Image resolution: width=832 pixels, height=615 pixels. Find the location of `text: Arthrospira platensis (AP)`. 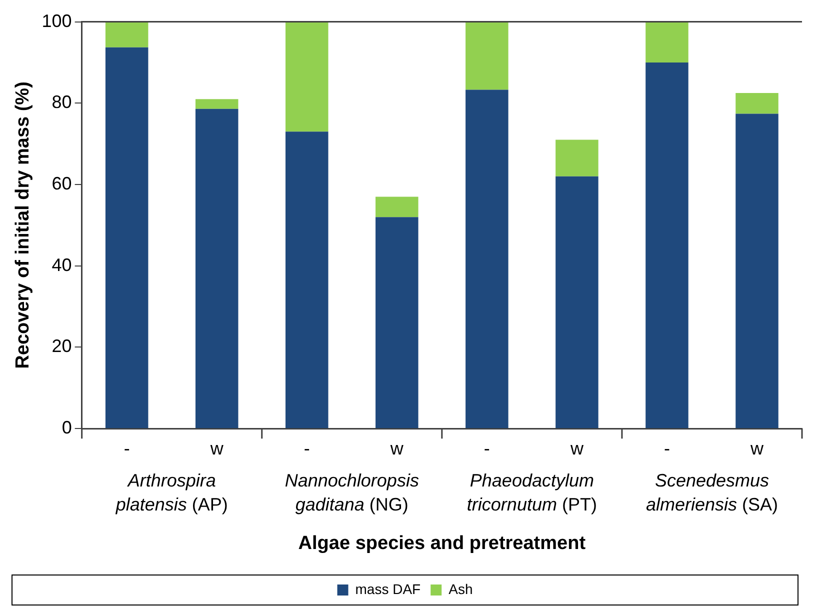

text: Arthrospira platensis (AP) is located at coordinates (171, 492).